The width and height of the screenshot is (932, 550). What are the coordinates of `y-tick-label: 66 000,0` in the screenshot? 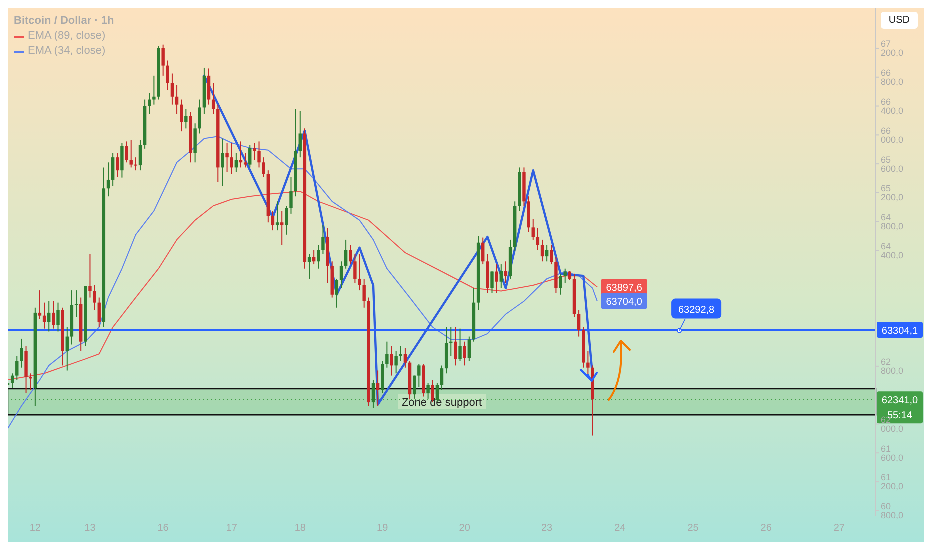 It's located at (892, 135).